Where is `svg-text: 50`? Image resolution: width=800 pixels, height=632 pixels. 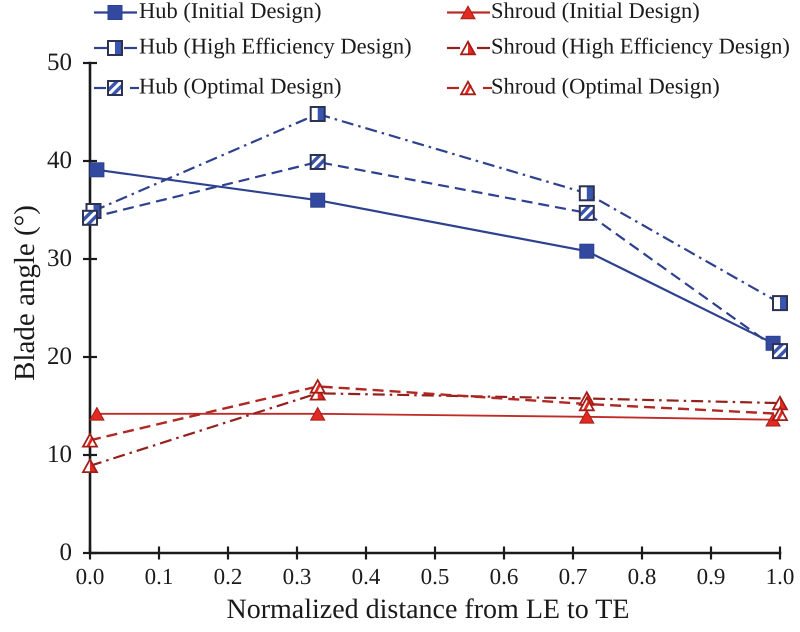 svg-text: 50 is located at coordinates (59, 62).